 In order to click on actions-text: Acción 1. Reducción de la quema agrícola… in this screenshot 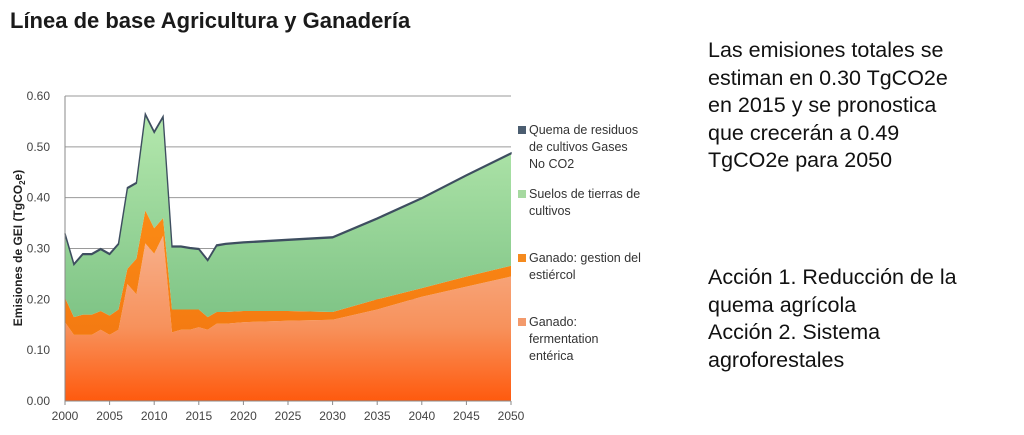, I will do `click(863, 319)`.